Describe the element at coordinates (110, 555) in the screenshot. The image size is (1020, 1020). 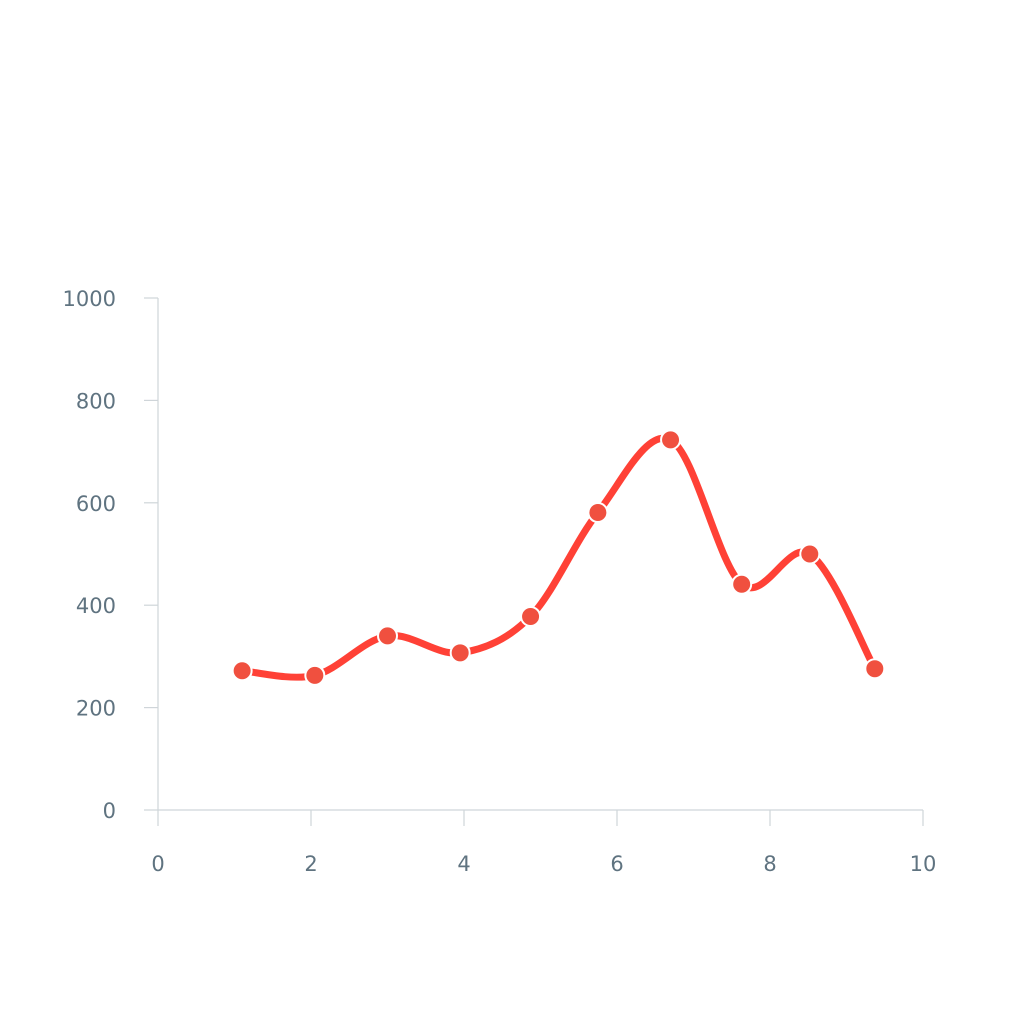
I see `y-axis-ticks: 0 200 400 600 800 1000` at that location.